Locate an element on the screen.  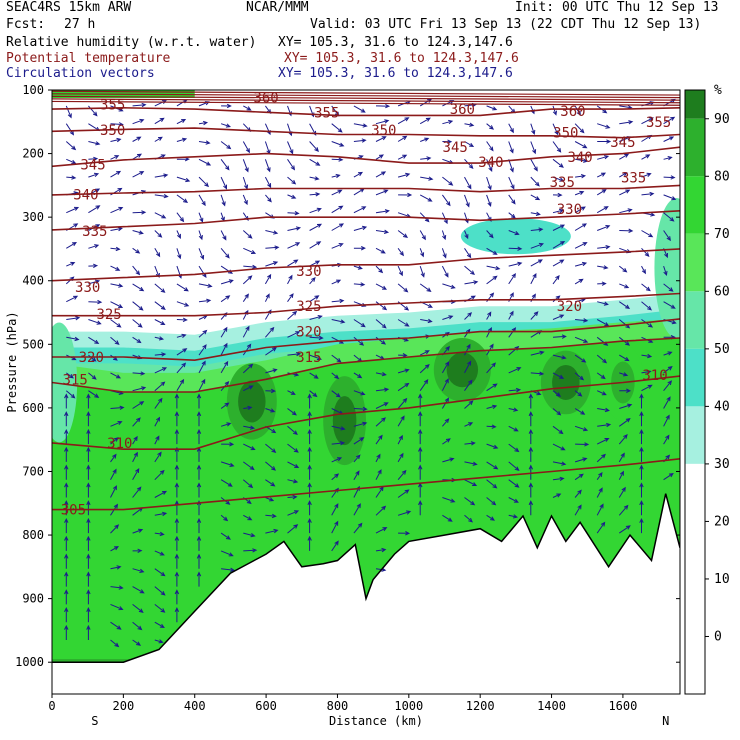
x-end-label-right: N is located at coordinates (665, 721).